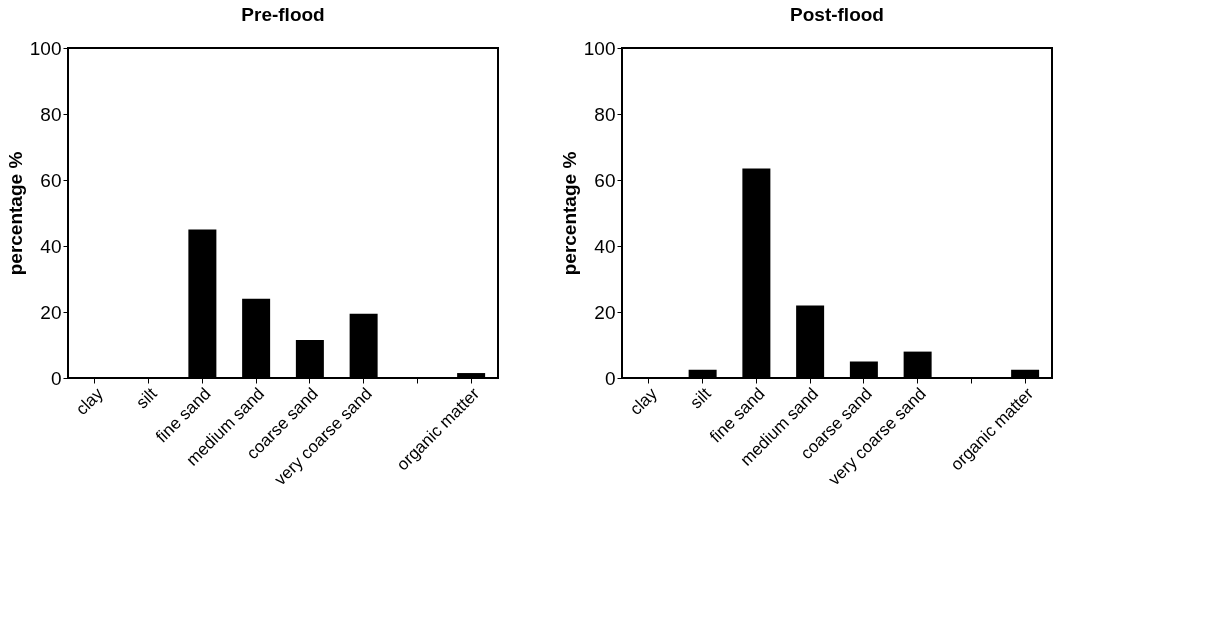 This screenshot has height=639, width=1214. What do you see at coordinates (837, 14) in the screenshot?
I see `chart-title: Post-flood` at bounding box center [837, 14].